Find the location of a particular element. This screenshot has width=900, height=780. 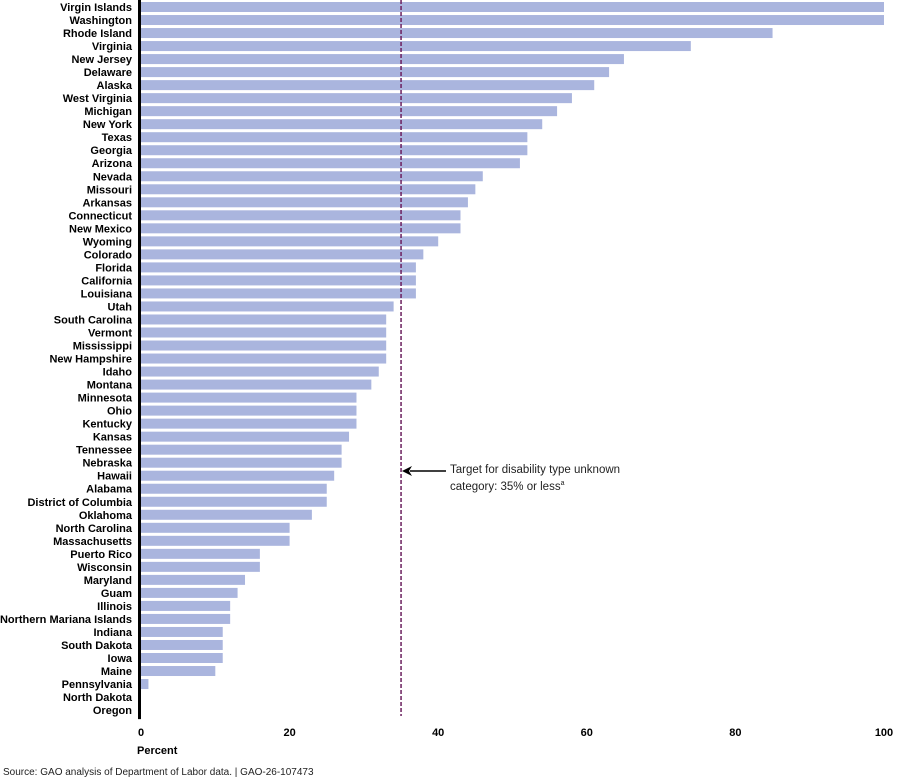

bar-south-dakota is located at coordinates (182, 644).